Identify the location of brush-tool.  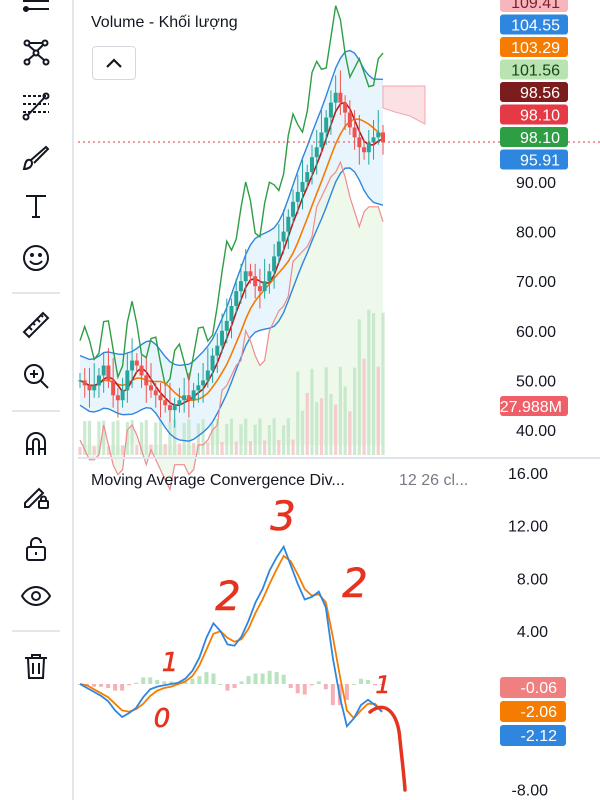
(36, 158).